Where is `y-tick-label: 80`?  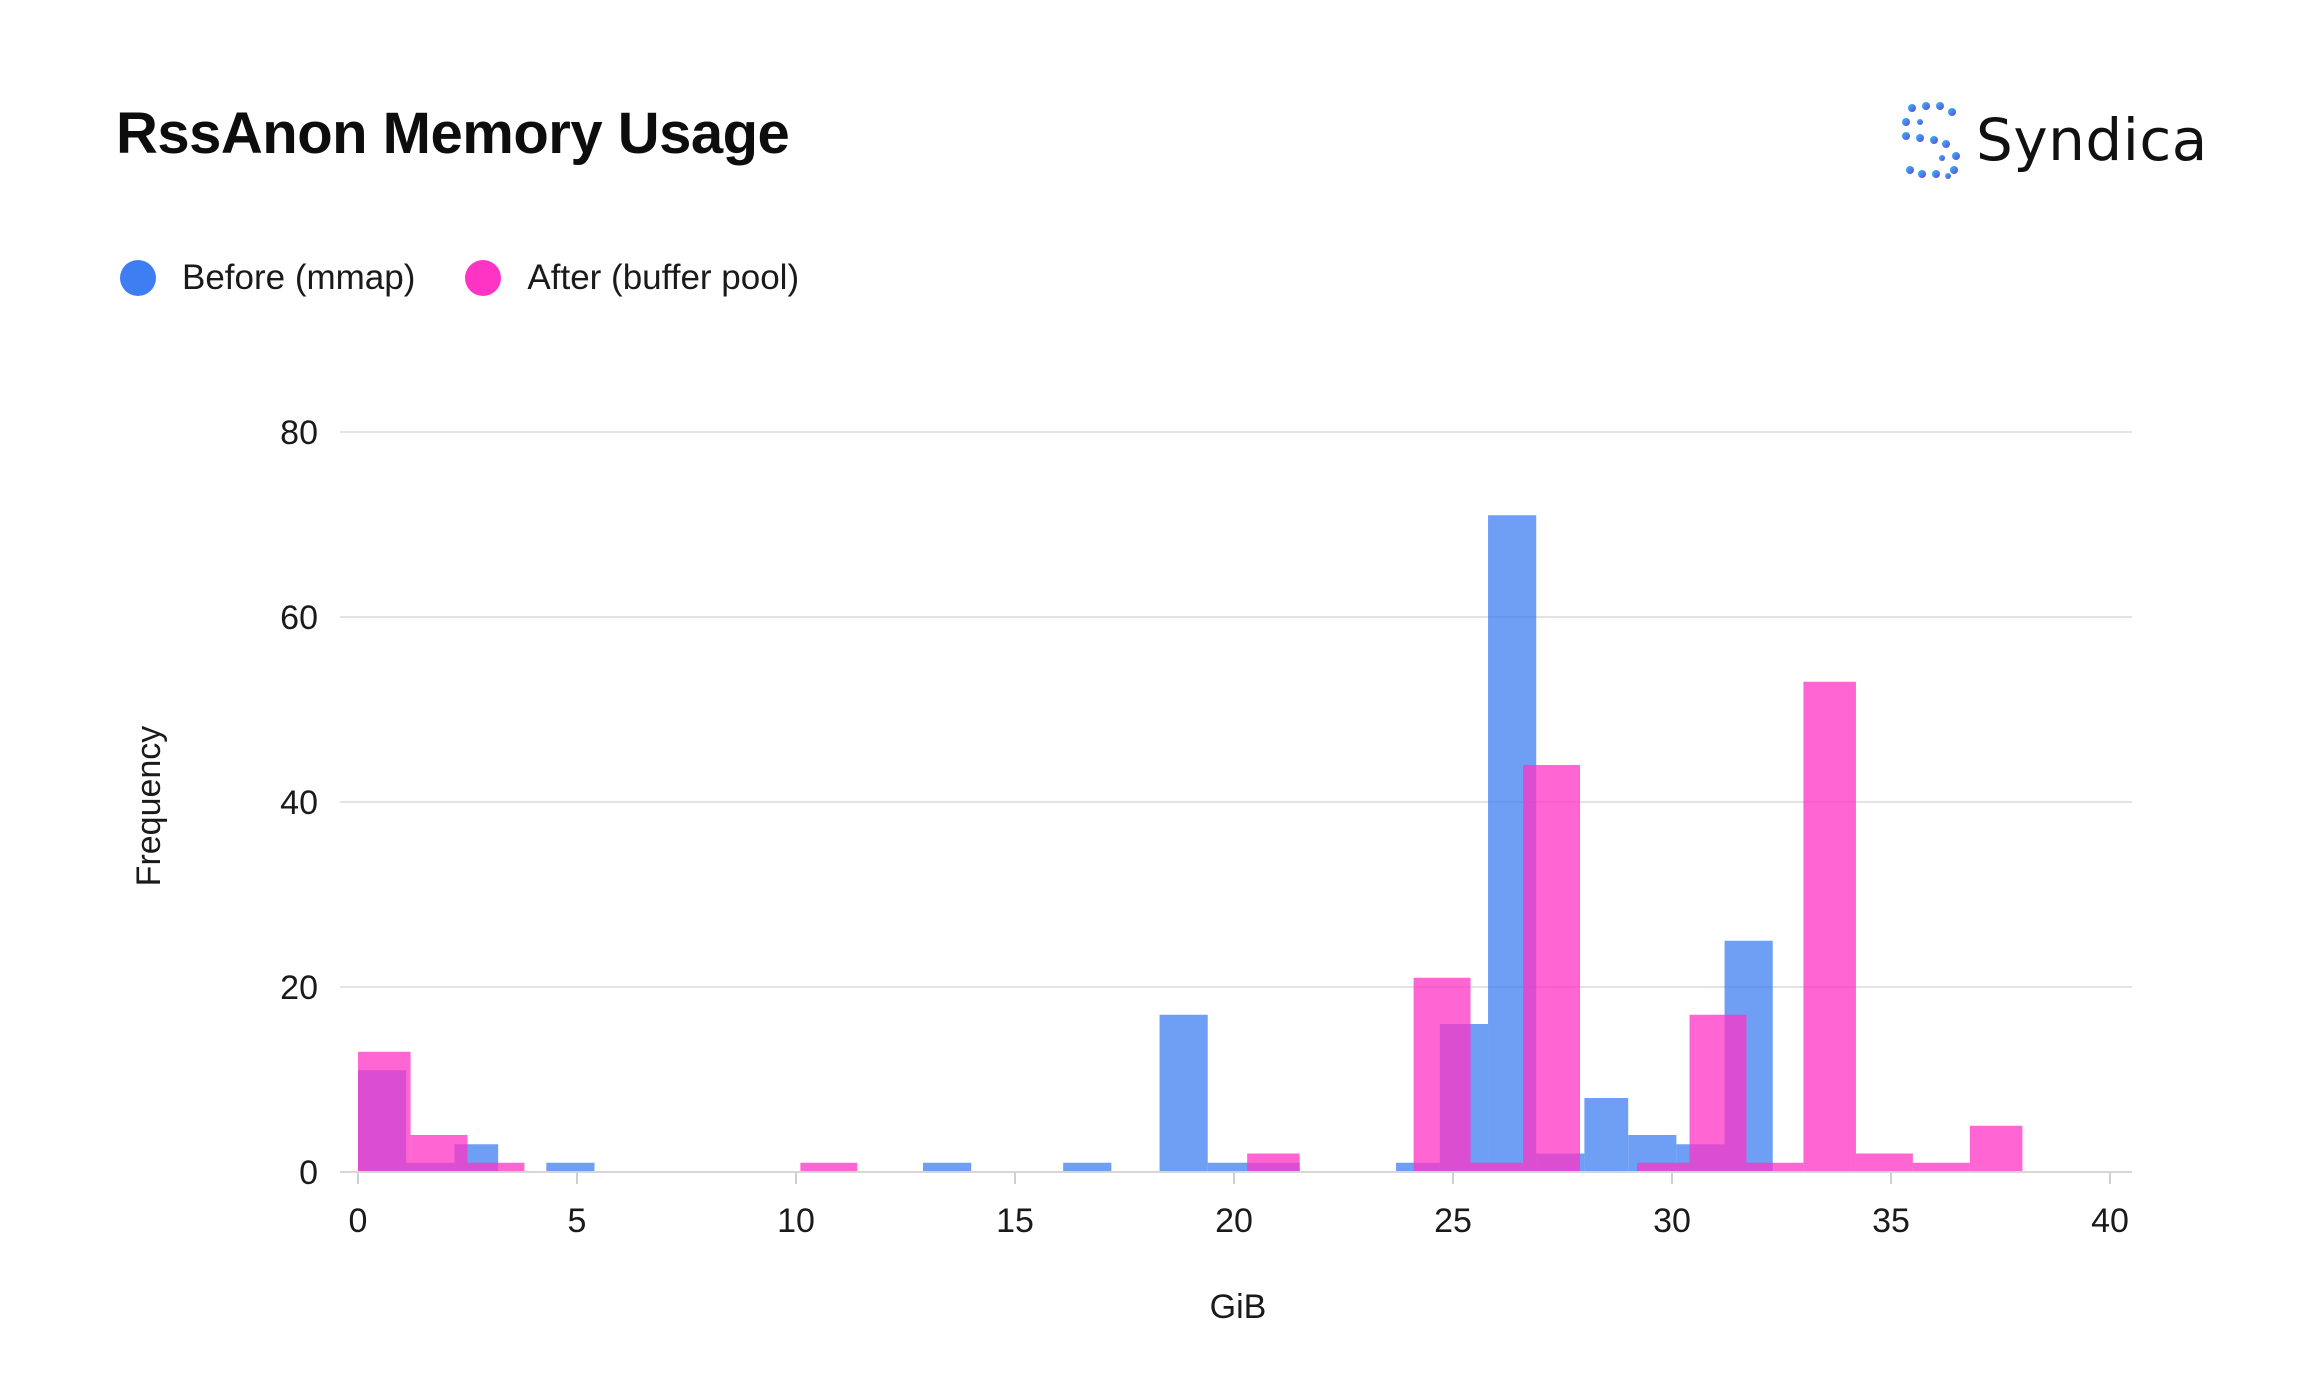 y-tick-label: 80 is located at coordinates (299, 433).